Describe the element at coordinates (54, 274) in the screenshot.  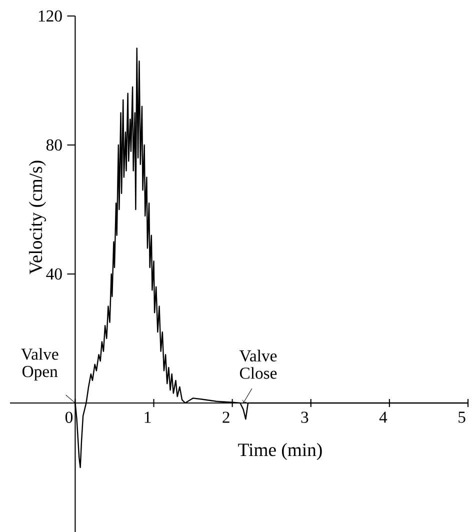
I see `y-tick-label: 40` at that location.